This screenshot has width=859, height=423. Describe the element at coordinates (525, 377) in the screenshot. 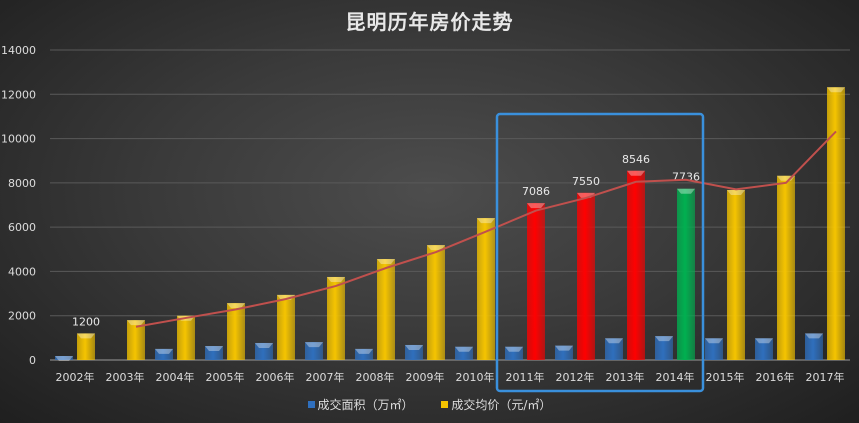

I see `x-tick-label: 2011年` at that location.